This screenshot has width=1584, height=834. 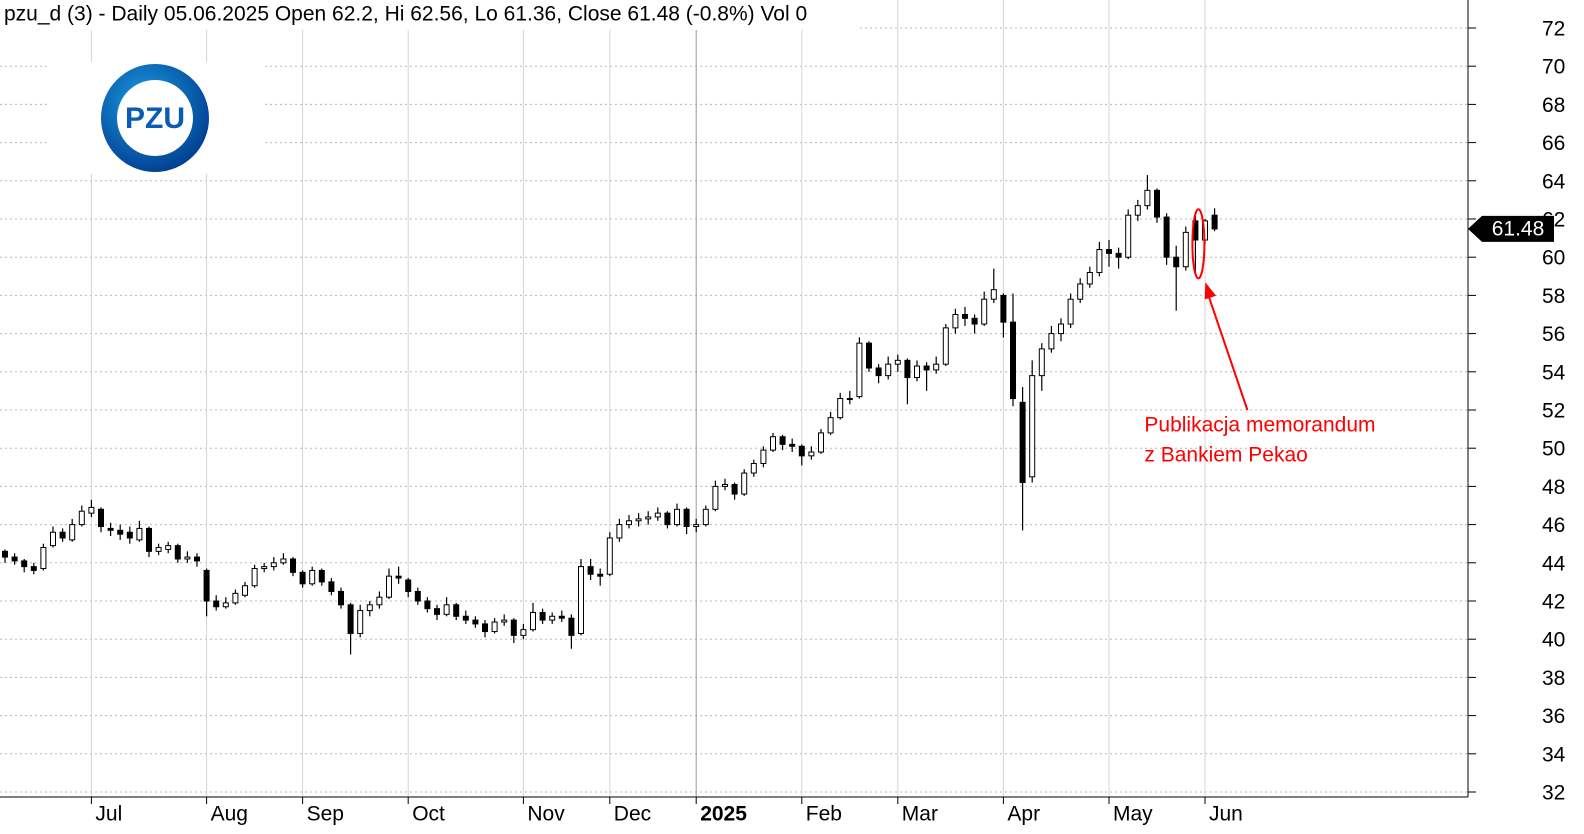 What do you see at coordinates (1553, 487) in the screenshot?
I see `y-tick-label: 48` at bounding box center [1553, 487].